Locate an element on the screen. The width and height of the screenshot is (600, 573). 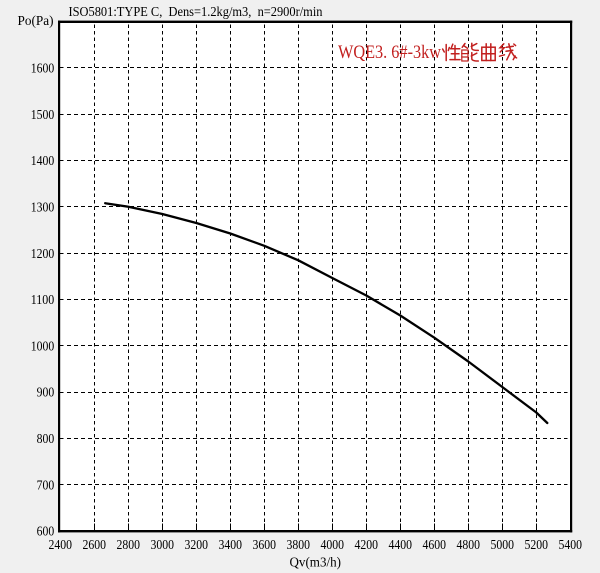
svg-text: 900 is located at coordinates (46, 393).